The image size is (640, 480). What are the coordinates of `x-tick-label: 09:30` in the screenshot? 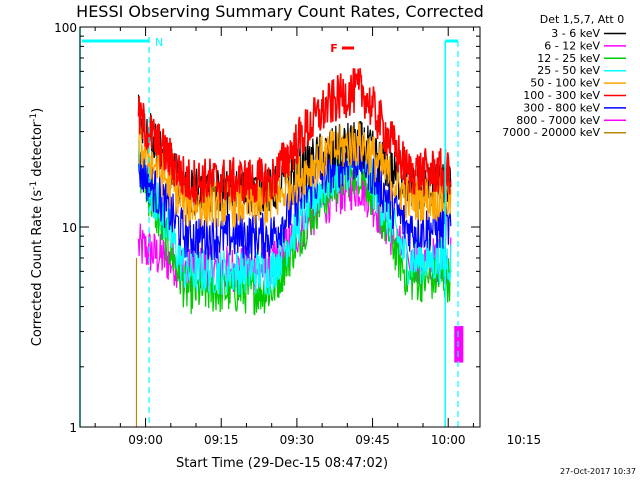 It's located at (297, 440).